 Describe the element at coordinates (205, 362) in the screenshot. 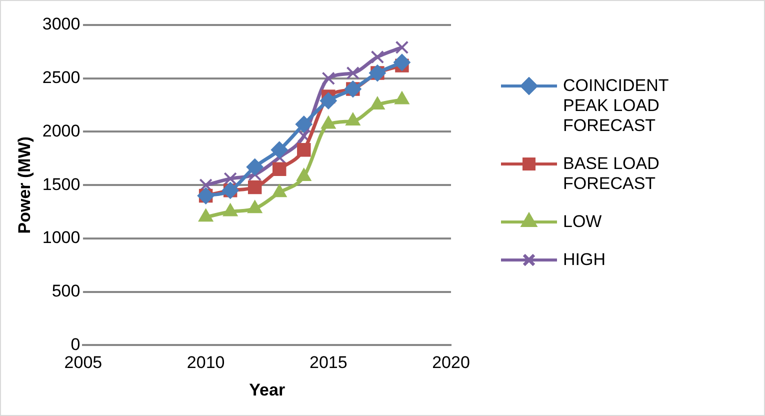

I see `x-tick-label: 2010` at that location.